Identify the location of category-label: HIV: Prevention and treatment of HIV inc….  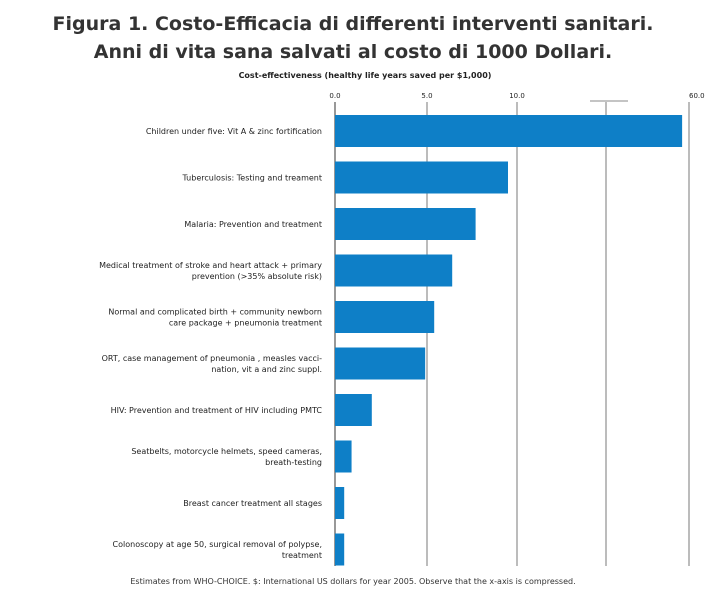
(217, 410).